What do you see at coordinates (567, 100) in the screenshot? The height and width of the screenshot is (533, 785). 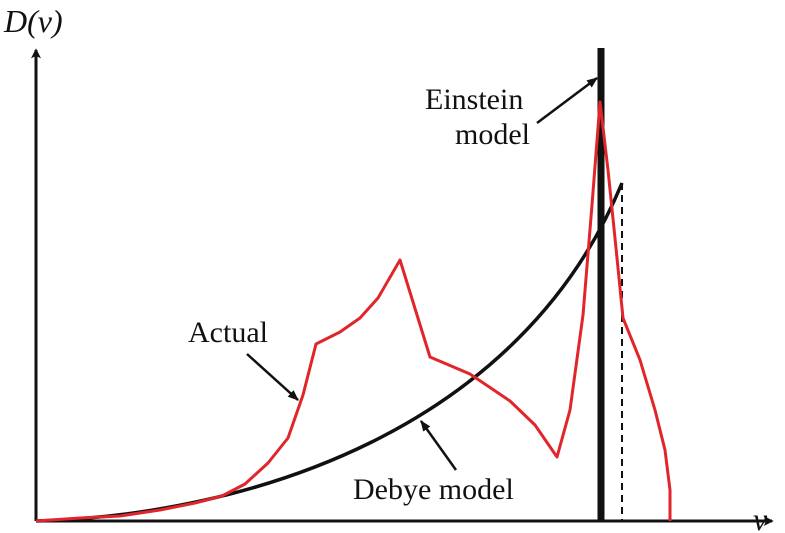 I see `einstein-pointer-arrow` at bounding box center [567, 100].